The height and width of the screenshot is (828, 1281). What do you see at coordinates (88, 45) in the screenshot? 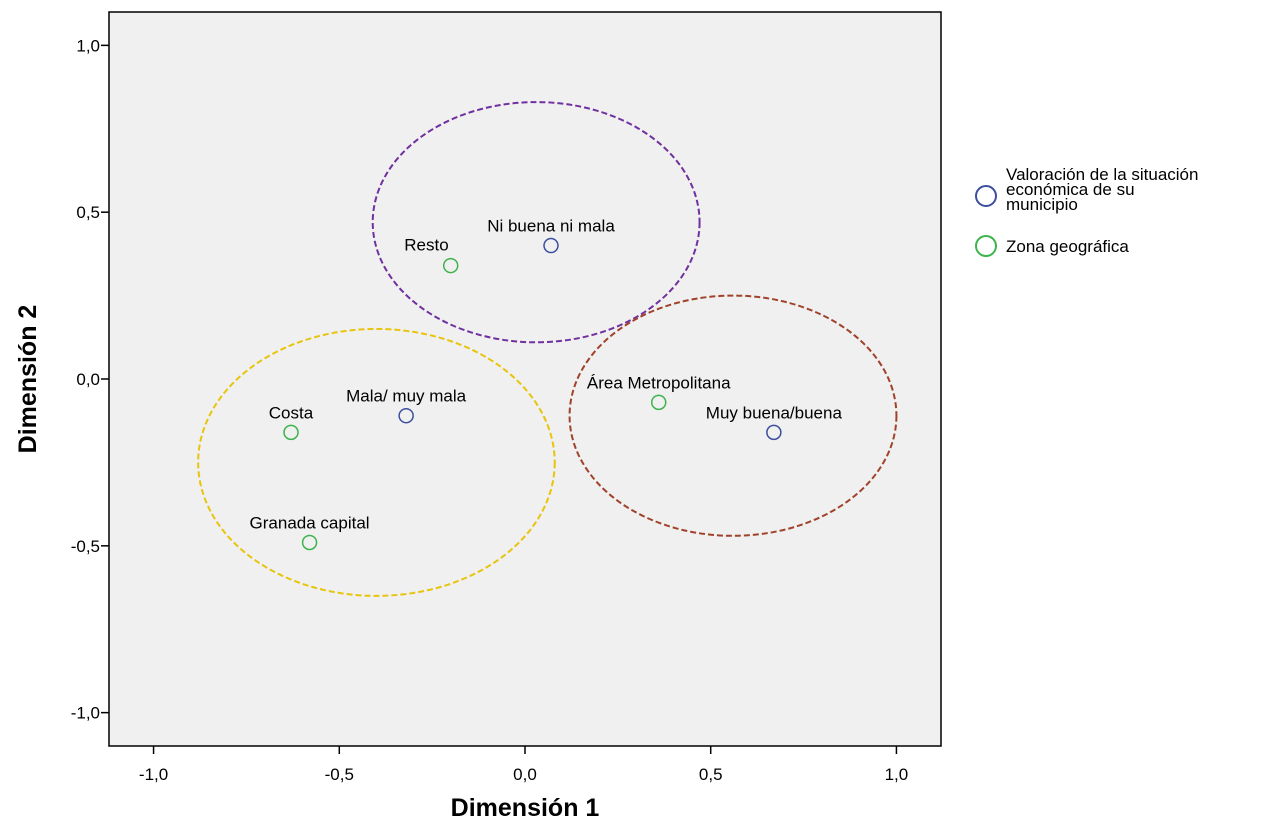
I see `y-tick-label: 1,0` at bounding box center [88, 45].